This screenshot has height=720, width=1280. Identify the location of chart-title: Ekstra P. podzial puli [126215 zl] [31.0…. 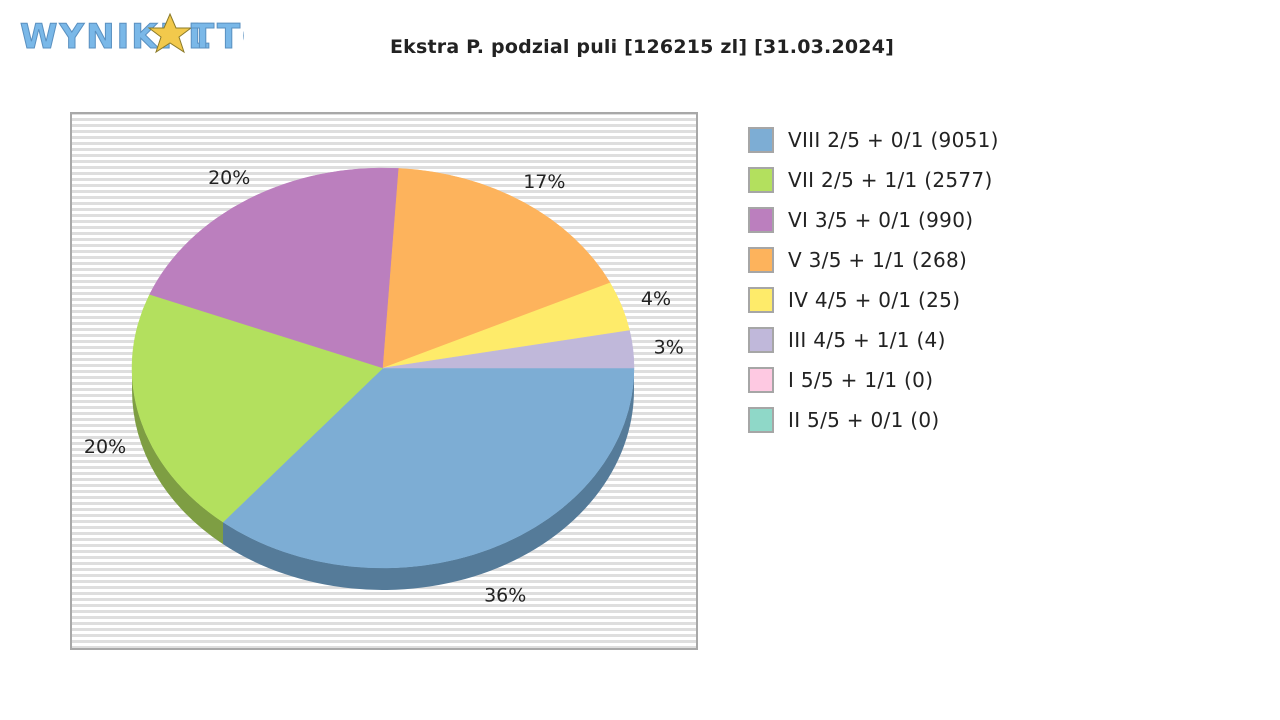
(642, 47).